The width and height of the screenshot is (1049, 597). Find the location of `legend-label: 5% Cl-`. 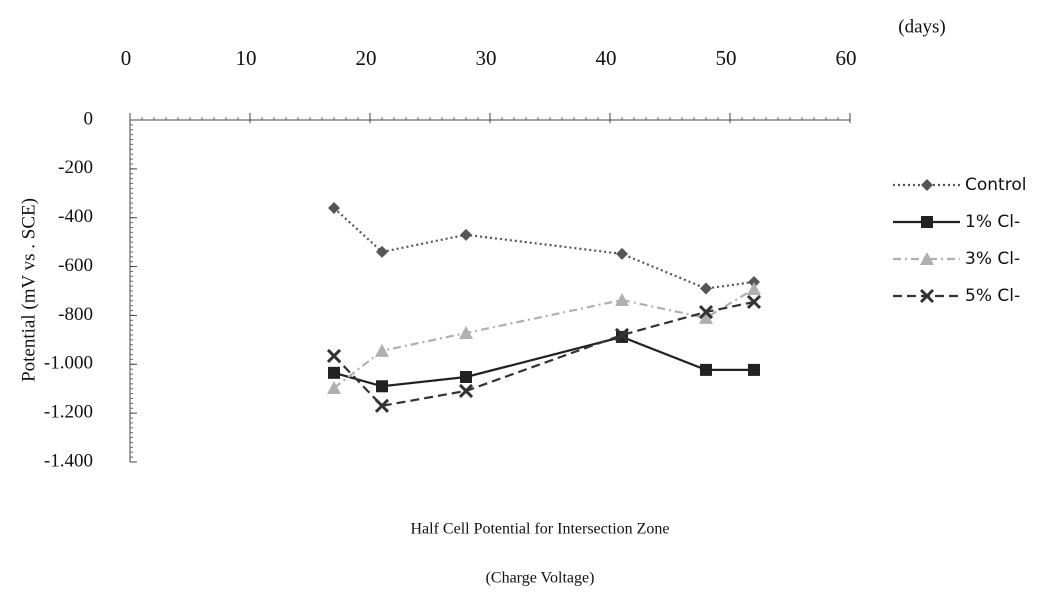

legend-label: 5% Cl- is located at coordinates (992, 296).